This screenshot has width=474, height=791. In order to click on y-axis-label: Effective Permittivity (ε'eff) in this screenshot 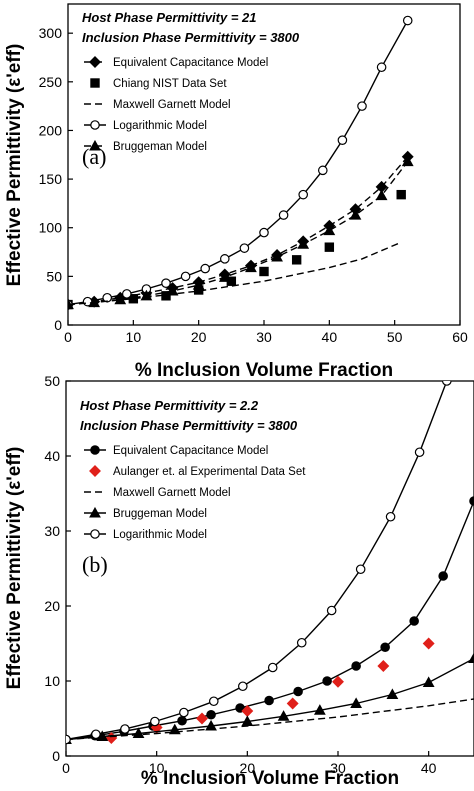, I will do `click(14, 165)`.